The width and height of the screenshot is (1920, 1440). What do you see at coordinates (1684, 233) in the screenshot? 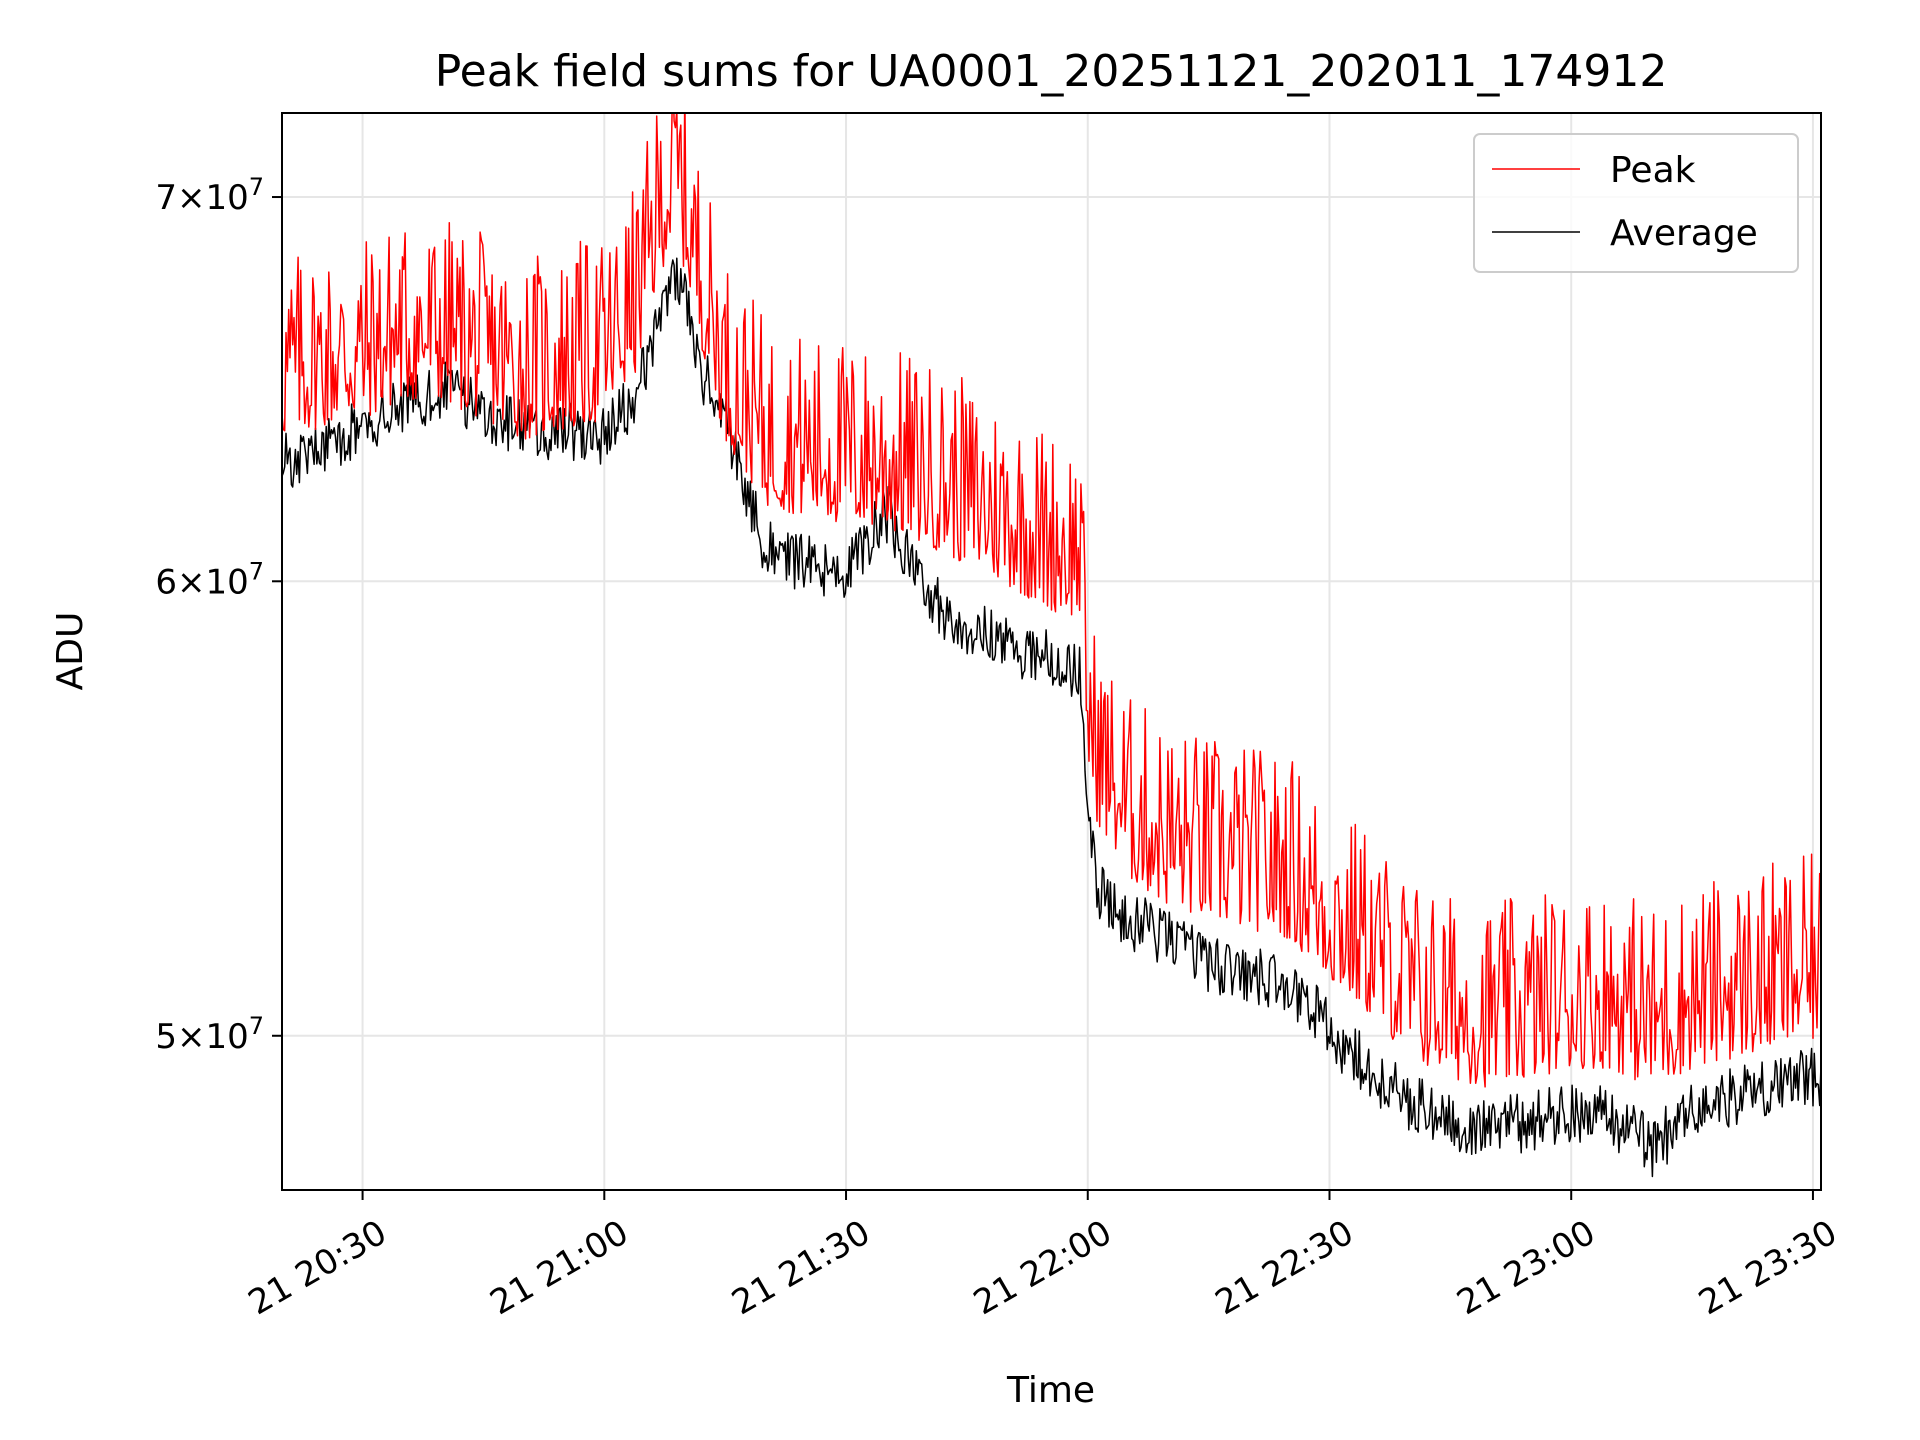
I see `legend-average-label: Average` at bounding box center [1684, 233].